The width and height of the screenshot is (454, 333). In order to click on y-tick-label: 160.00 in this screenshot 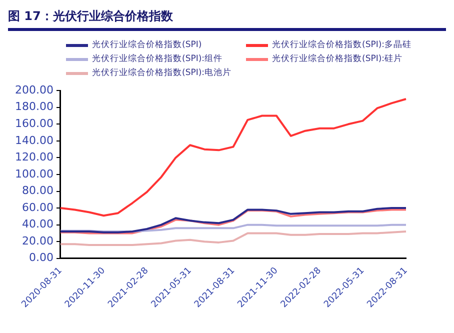, I will do `click(34, 123)`.